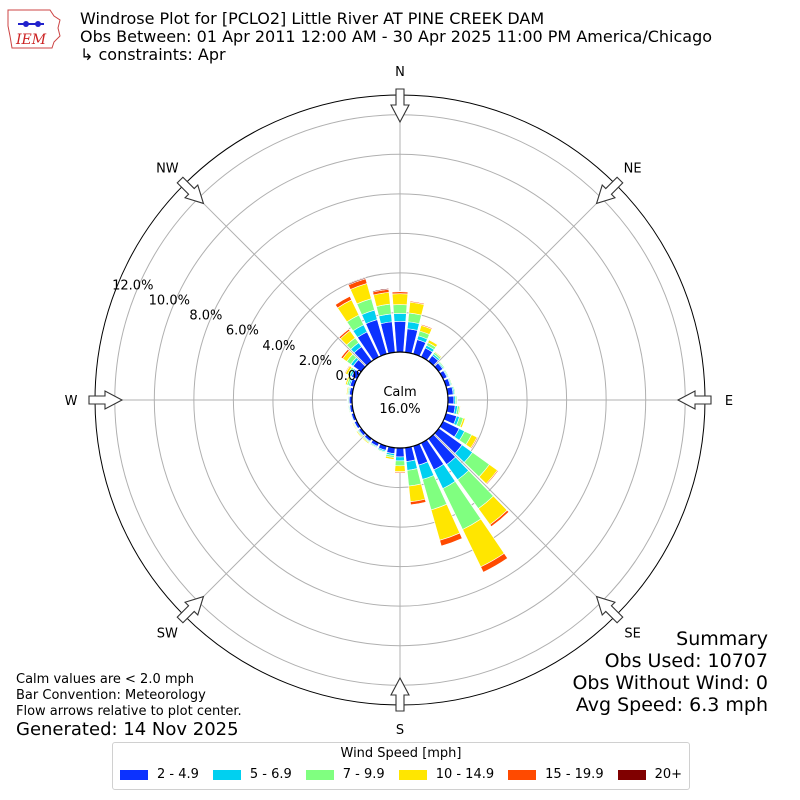  I want to click on legend-item: 15 - 19.9, so click(556, 774).